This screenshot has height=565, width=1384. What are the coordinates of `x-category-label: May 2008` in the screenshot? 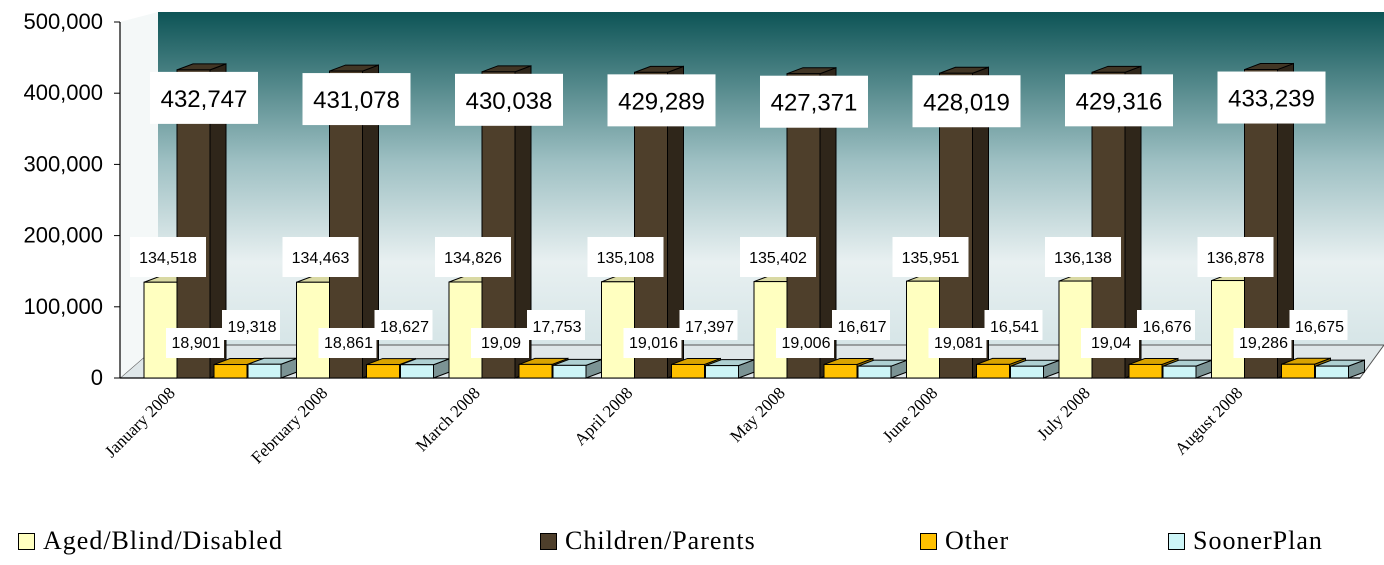 It's located at (757, 414).